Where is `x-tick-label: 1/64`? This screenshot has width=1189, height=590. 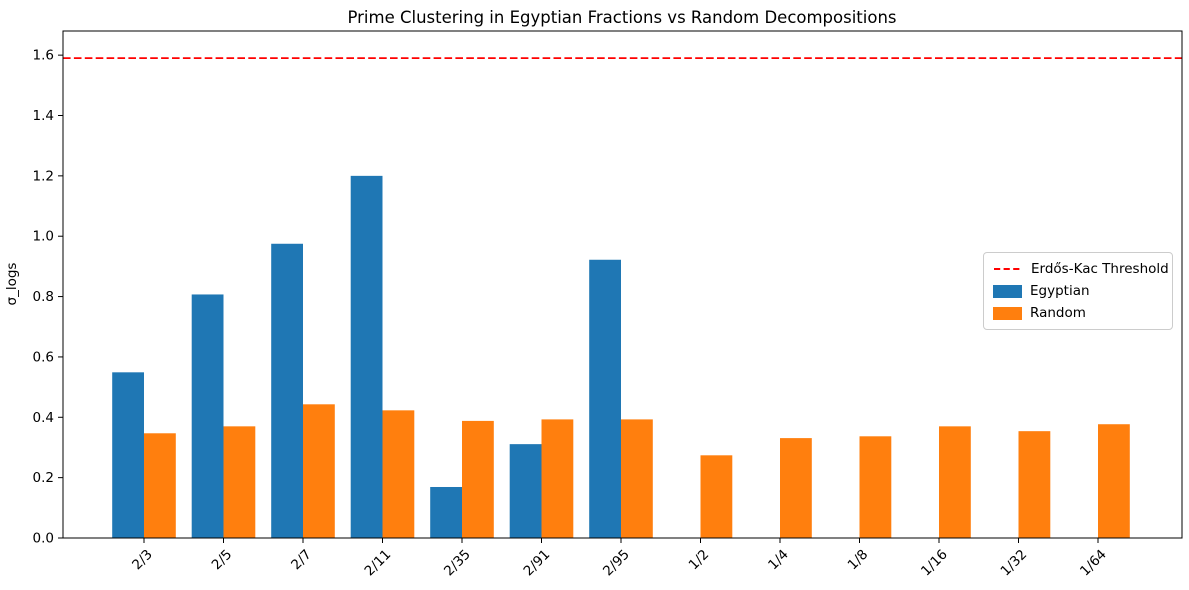 x-tick-label: 1/64 is located at coordinates (1093, 563).